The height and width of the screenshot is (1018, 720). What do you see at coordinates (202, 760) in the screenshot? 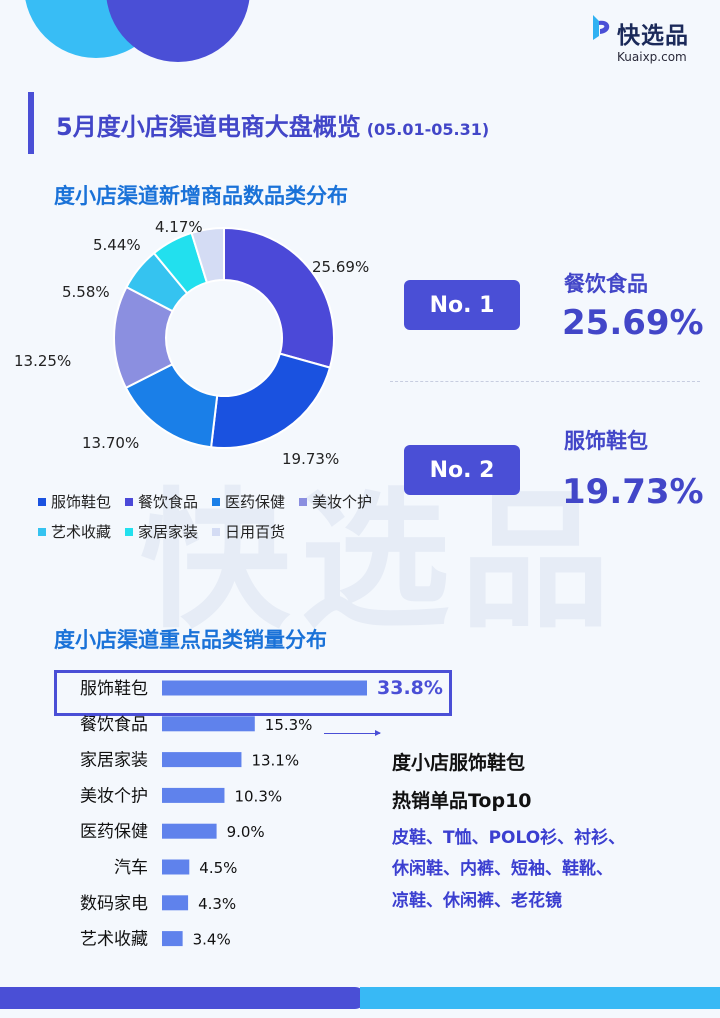
I see `bar-家居家装` at bounding box center [202, 760].